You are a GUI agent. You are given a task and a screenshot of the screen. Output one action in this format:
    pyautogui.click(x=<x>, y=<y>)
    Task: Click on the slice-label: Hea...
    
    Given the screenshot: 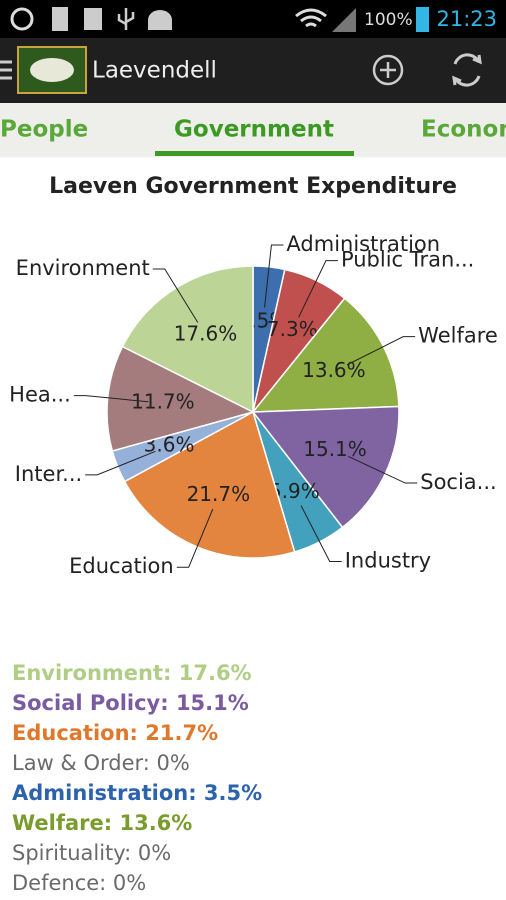 What is the action you would take?
    pyautogui.click(x=40, y=395)
    